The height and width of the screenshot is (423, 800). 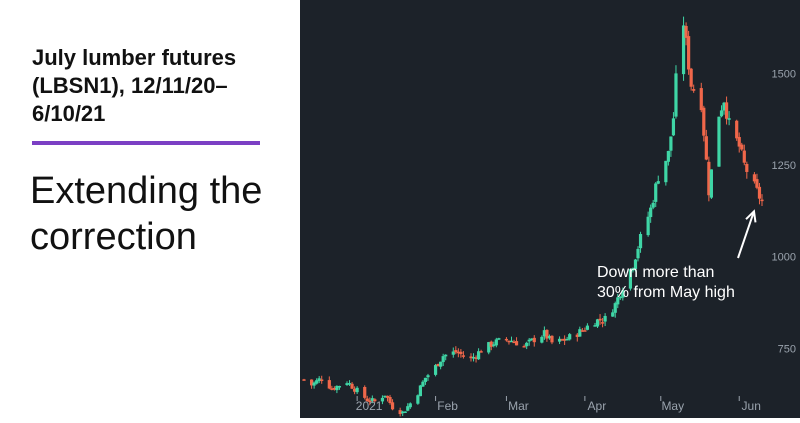 I want to click on y-axis: 750 1000 1250 1500, so click(x=784, y=211).